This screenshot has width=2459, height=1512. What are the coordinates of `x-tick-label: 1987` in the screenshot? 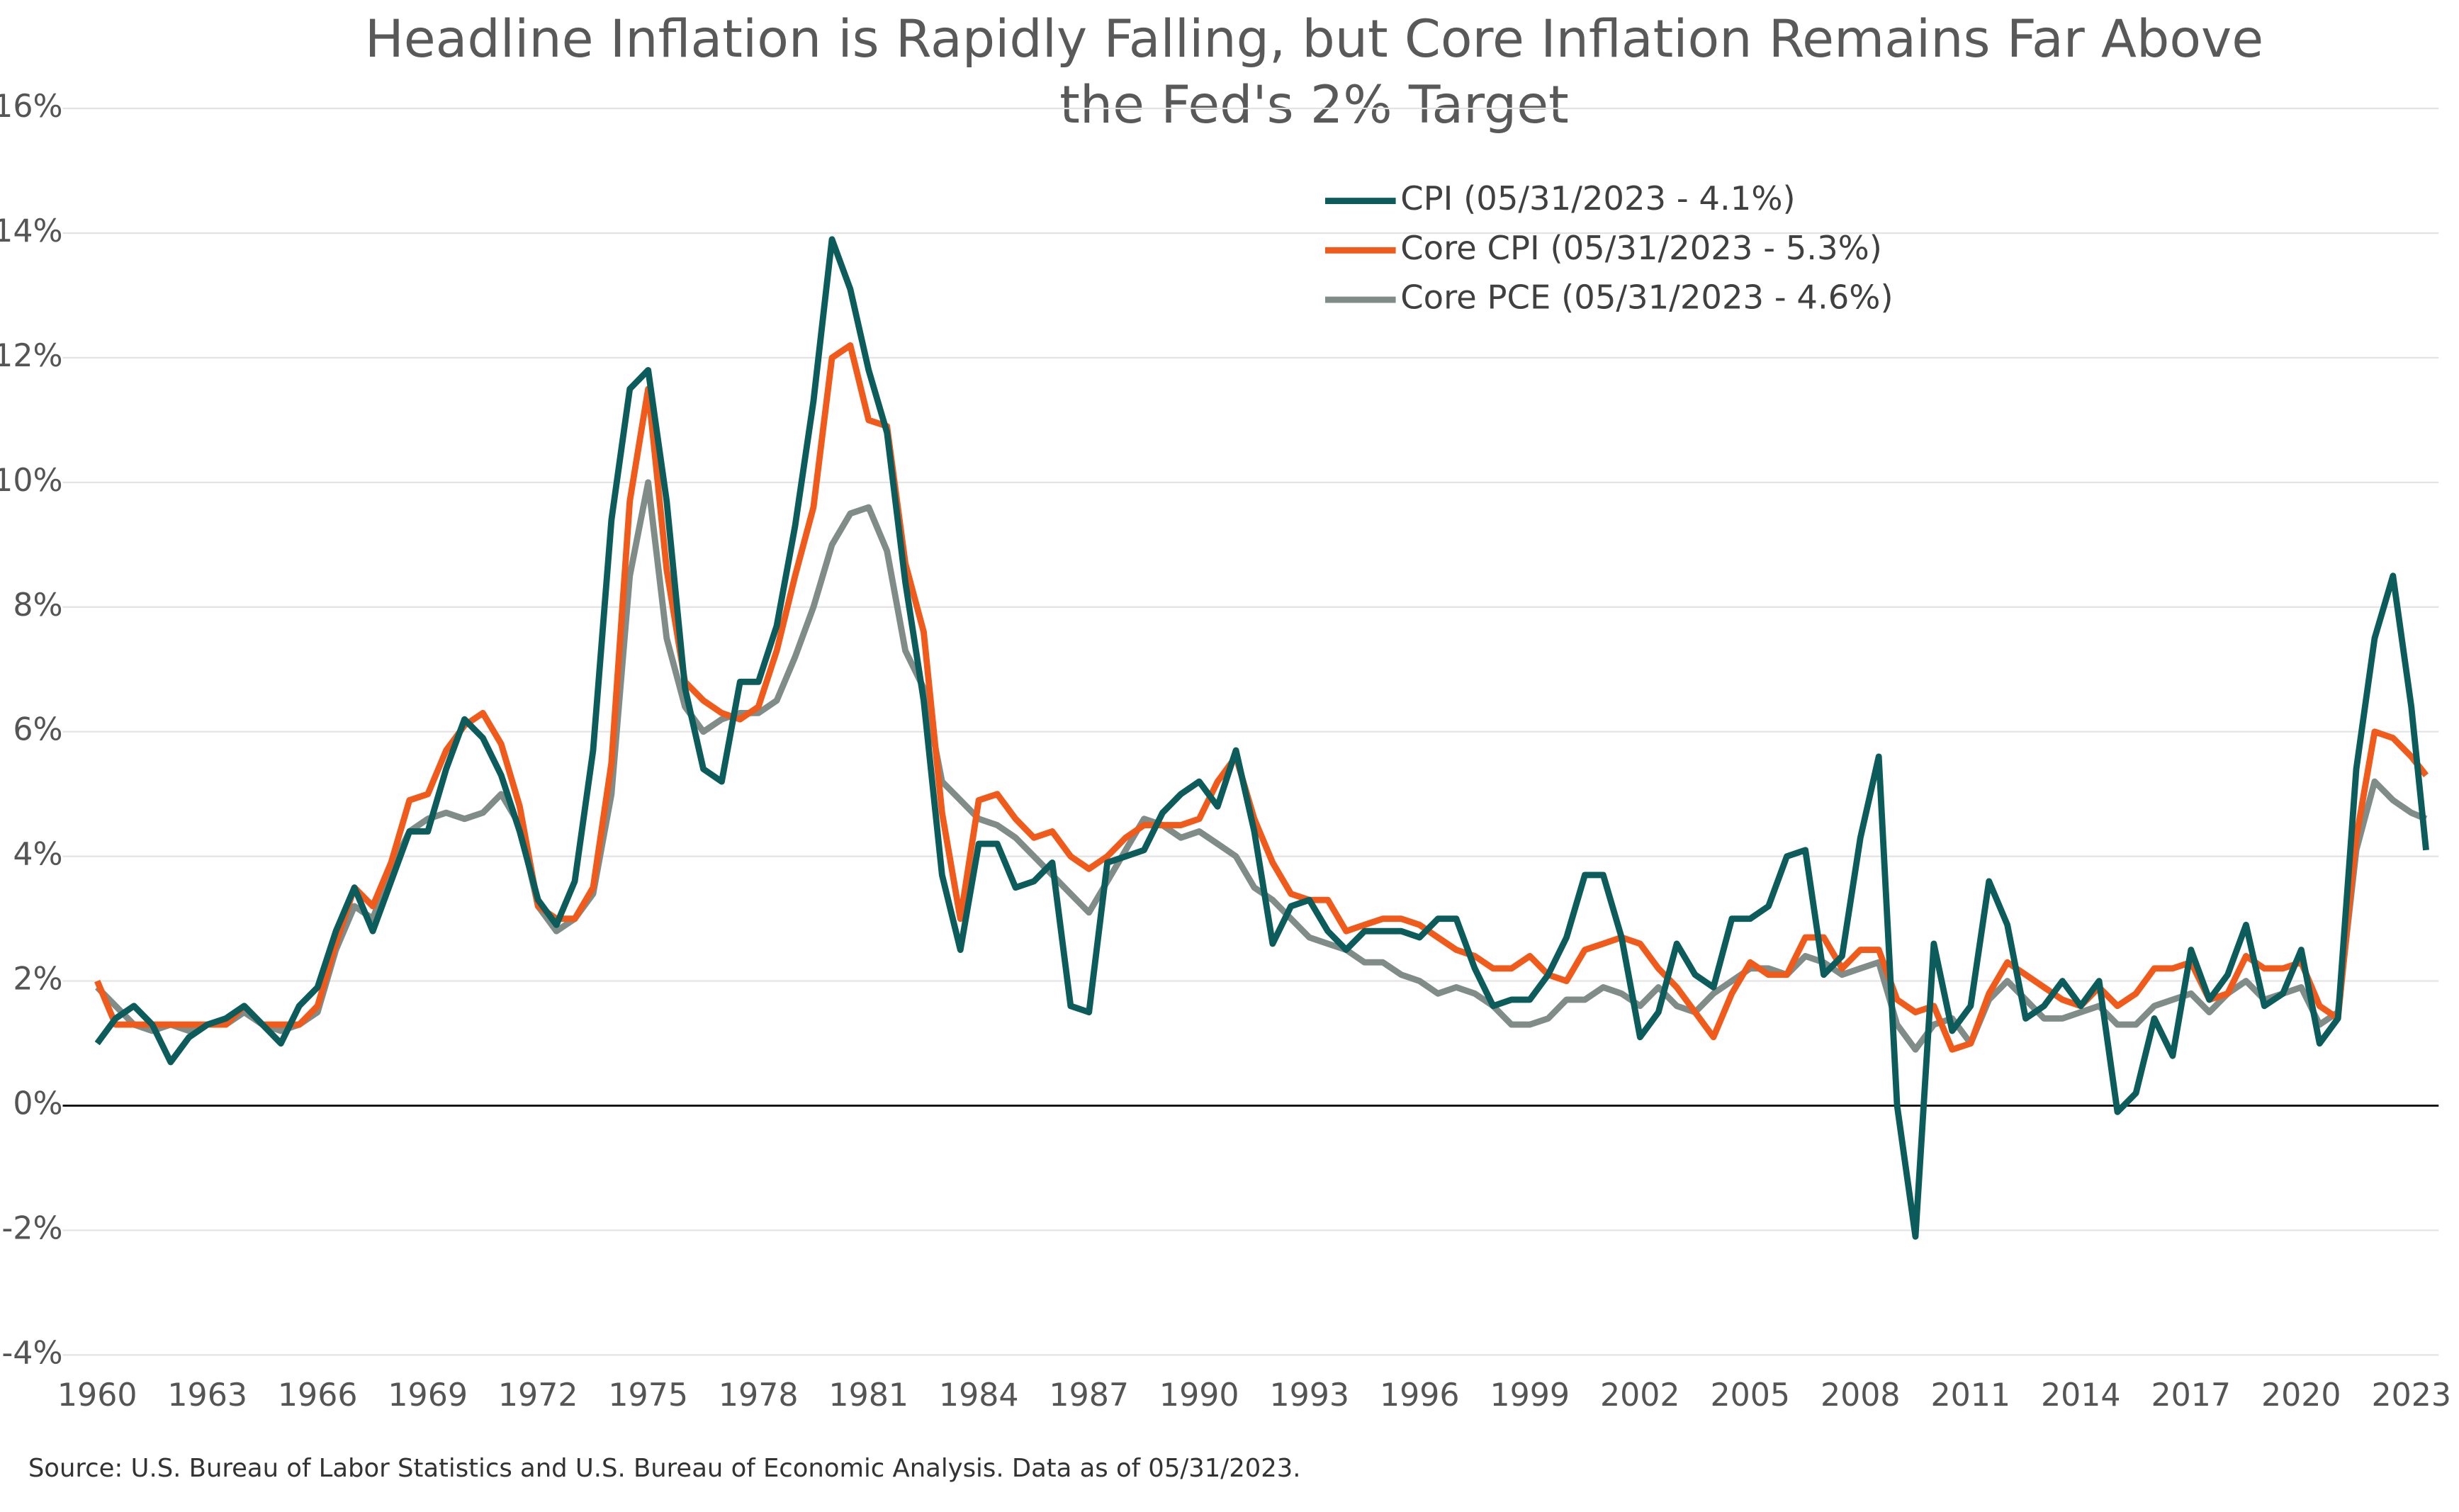 It's located at (1089, 1395).